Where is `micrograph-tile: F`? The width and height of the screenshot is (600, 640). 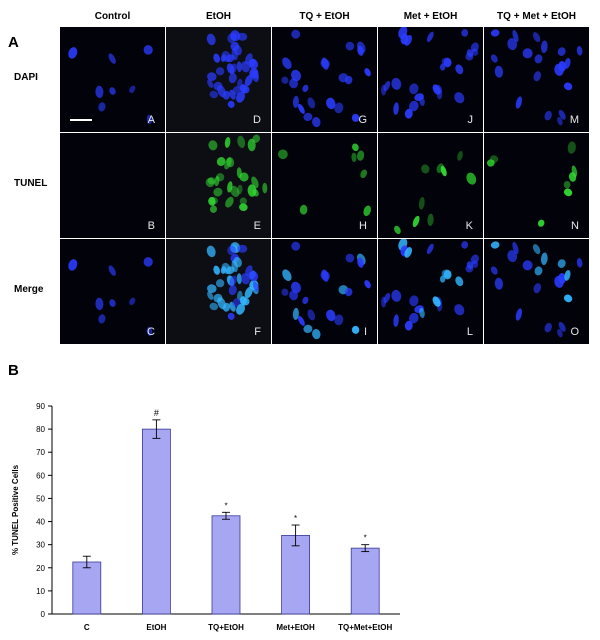 micrograph-tile: F is located at coordinates (218, 291).